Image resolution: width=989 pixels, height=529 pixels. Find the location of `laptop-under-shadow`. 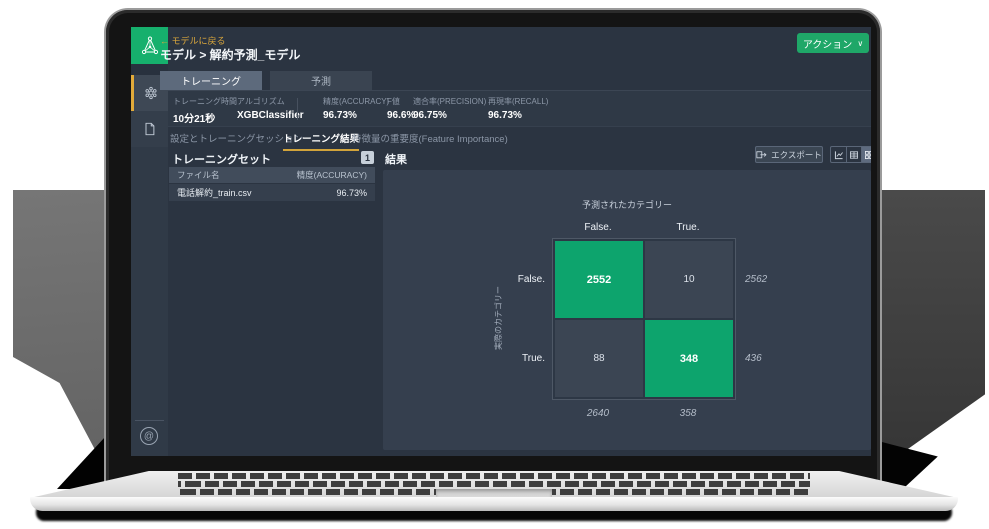

laptop-under-shadow is located at coordinates (494, 514).